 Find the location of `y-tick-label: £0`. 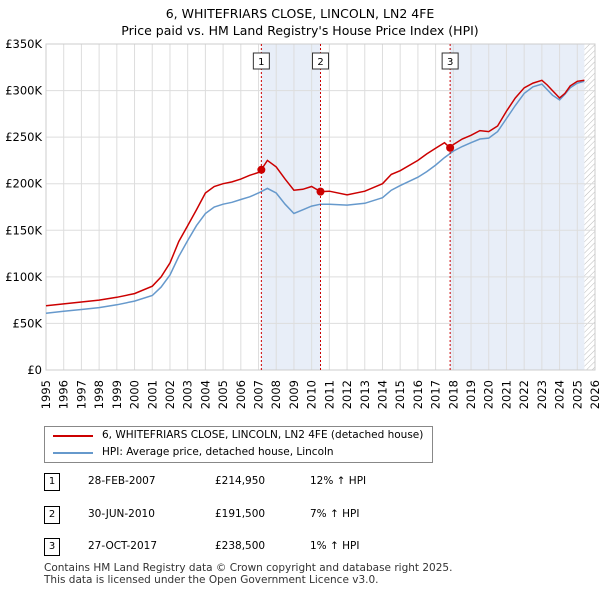

y-tick-label: £0 is located at coordinates (34, 370).